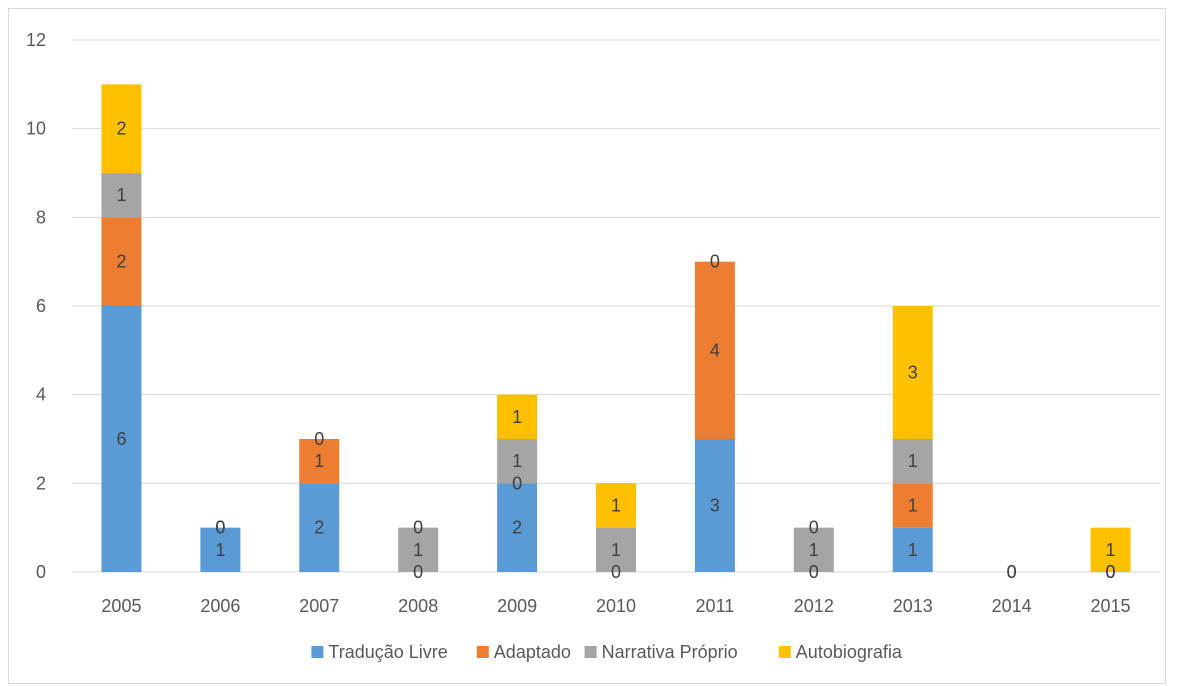 This screenshot has height=686, width=1177. What do you see at coordinates (418, 606) in the screenshot?
I see `x-tick-label: 2008` at bounding box center [418, 606].